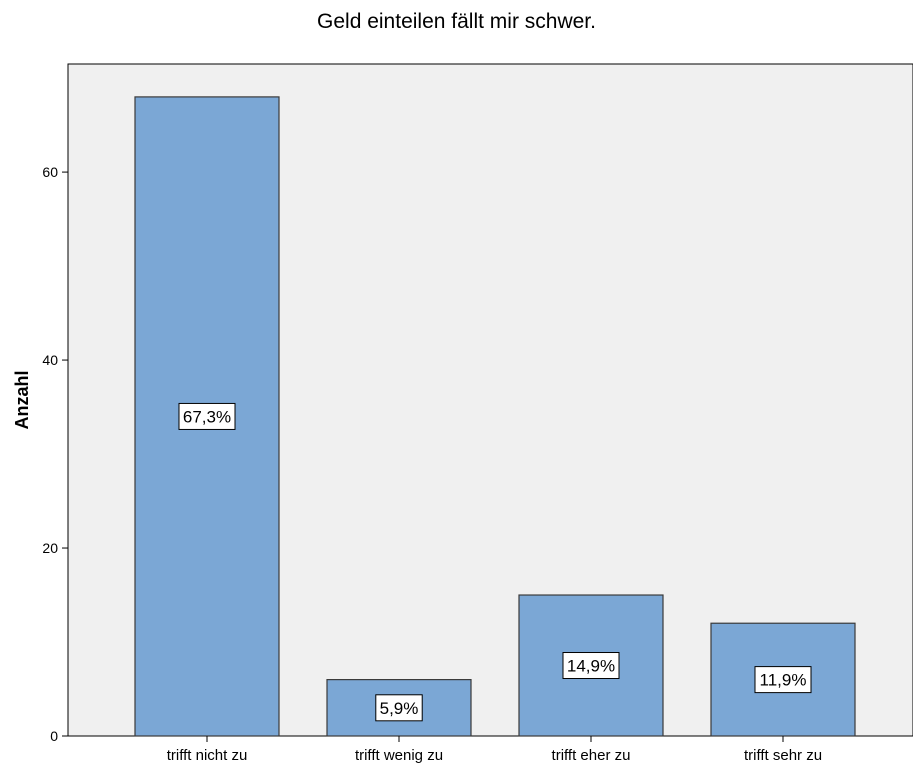 This screenshot has height=766, width=913. Describe the element at coordinates (55, 454) in the screenshot. I see `y-axis: 0 20 40 60` at that location.